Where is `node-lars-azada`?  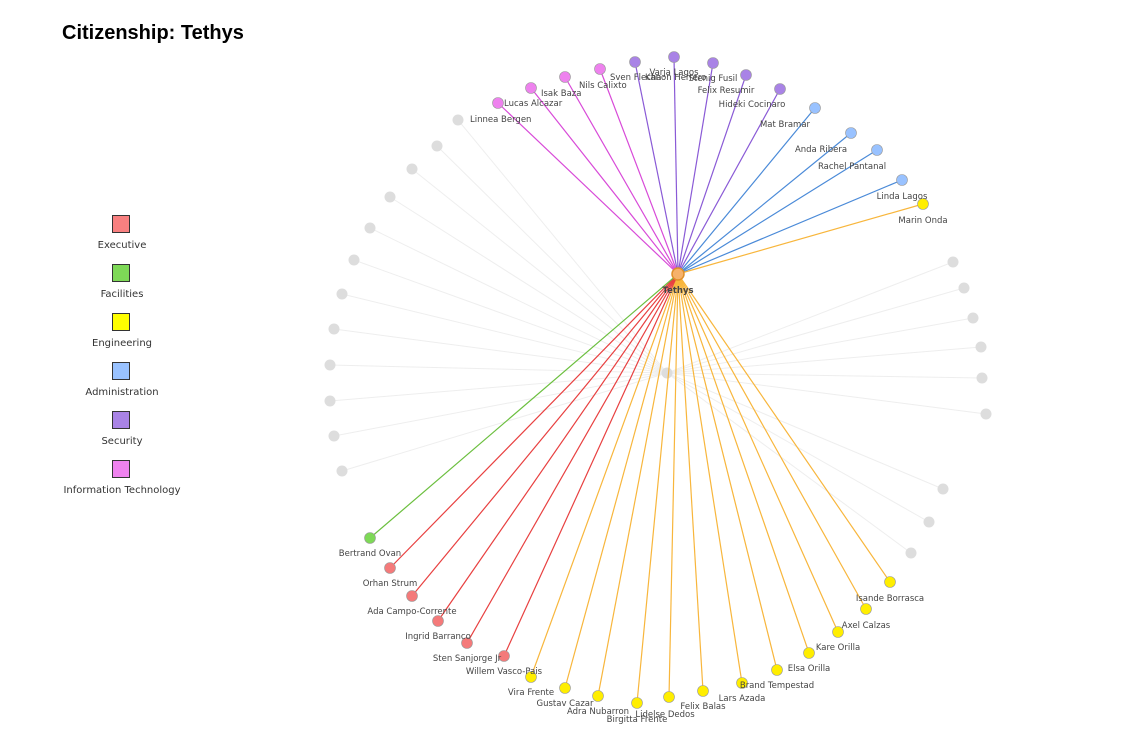 node-lars-azada is located at coordinates (742, 683).